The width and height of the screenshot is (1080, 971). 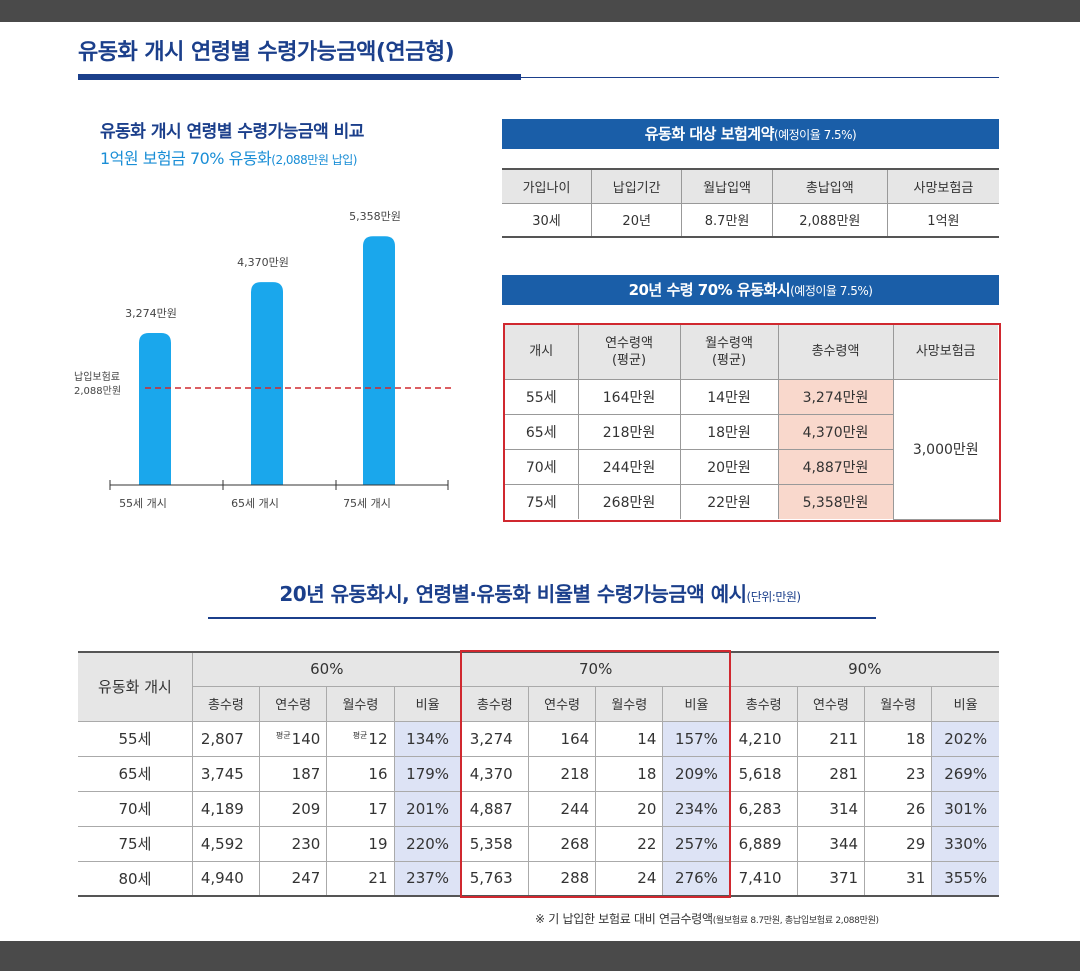 What do you see at coordinates (542, 501) in the screenshot?
I see `table-cell: 75세` at bounding box center [542, 501].